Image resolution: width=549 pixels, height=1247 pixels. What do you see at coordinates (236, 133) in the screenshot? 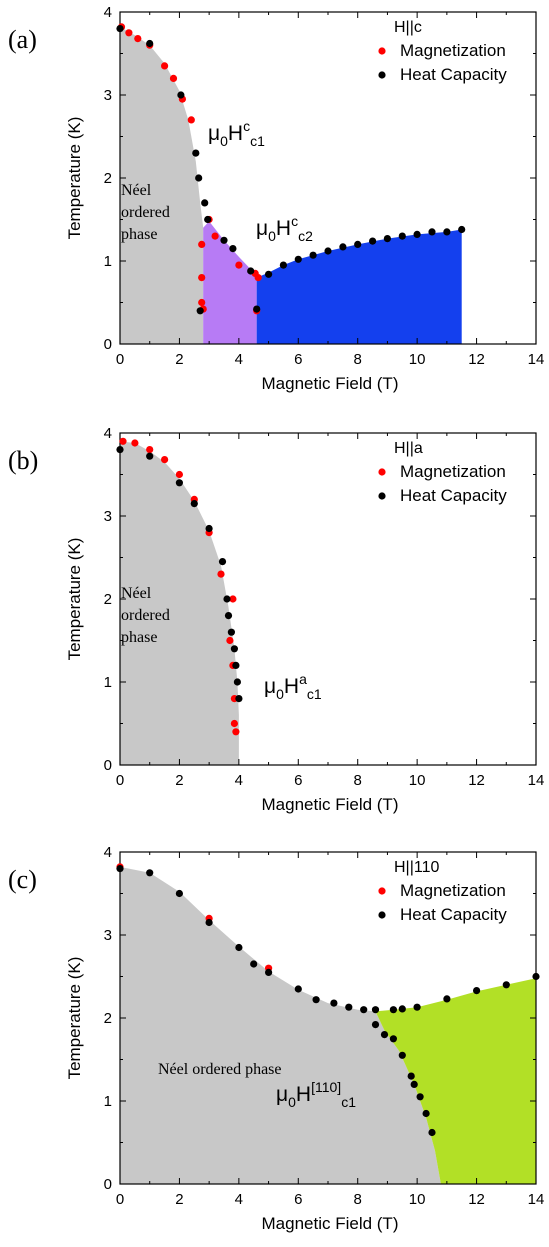
I see `critical-field-label-1: μ0Hcc1` at bounding box center [236, 133].